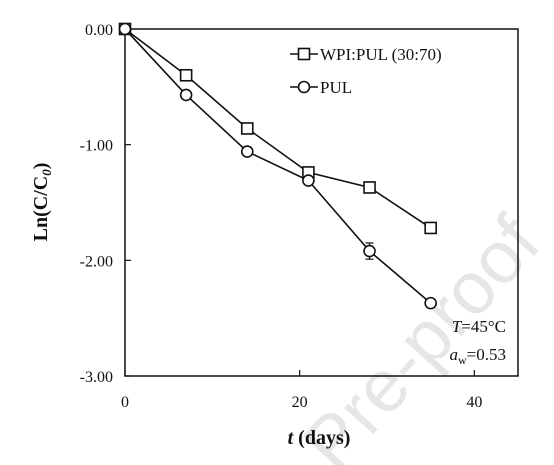 This screenshot has width=554, height=465. Describe the element at coordinates (125, 402) in the screenshot. I see `x-tick-label: 0` at that location.